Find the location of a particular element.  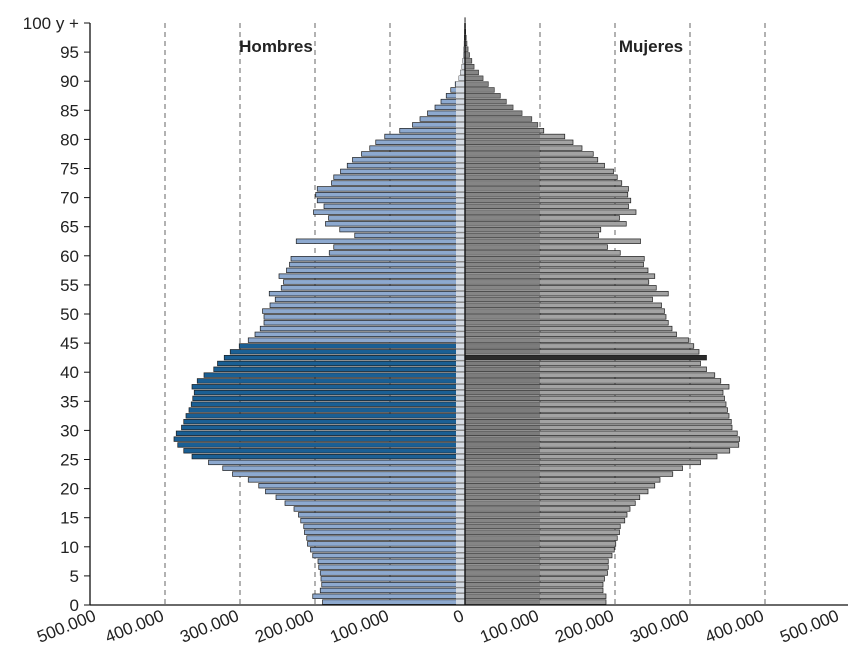

y-tick-label: 40 is located at coordinates (69, 372).